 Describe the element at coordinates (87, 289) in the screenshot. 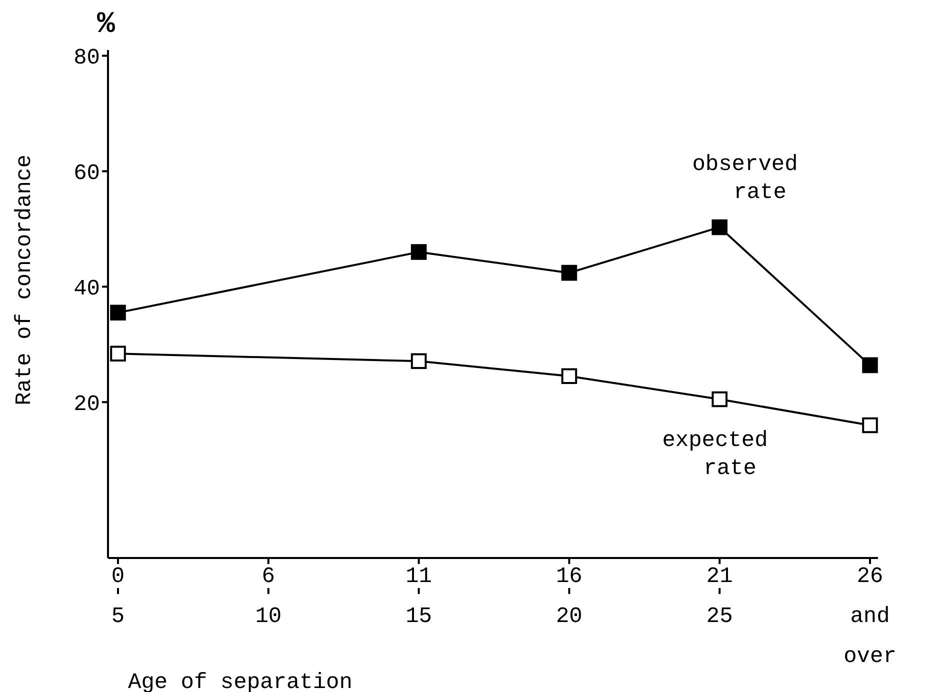

I see `y-tick-label: 40` at that location.